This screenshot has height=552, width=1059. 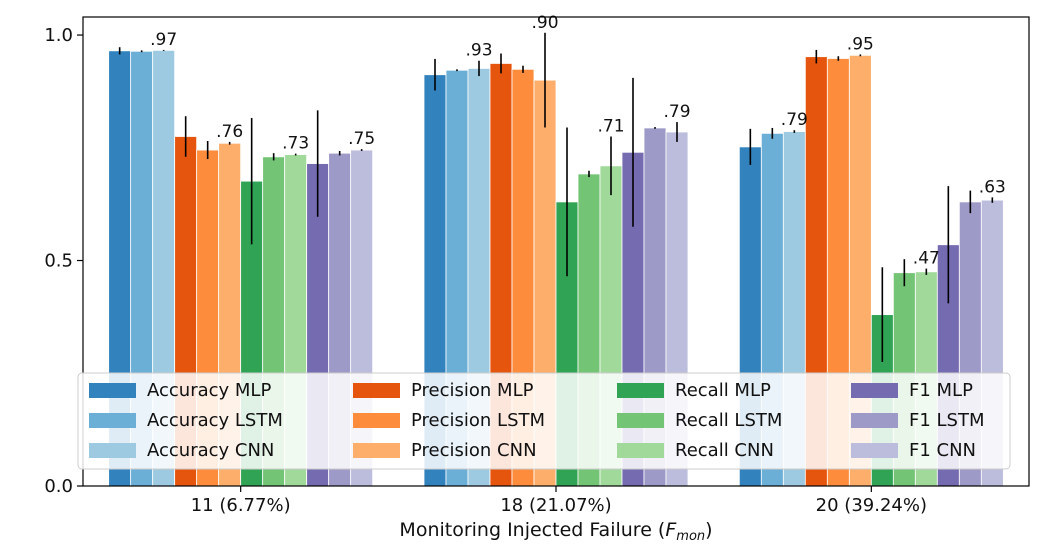 What do you see at coordinates (860, 44) in the screenshot?
I see `value-label: .95` at bounding box center [860, 44].